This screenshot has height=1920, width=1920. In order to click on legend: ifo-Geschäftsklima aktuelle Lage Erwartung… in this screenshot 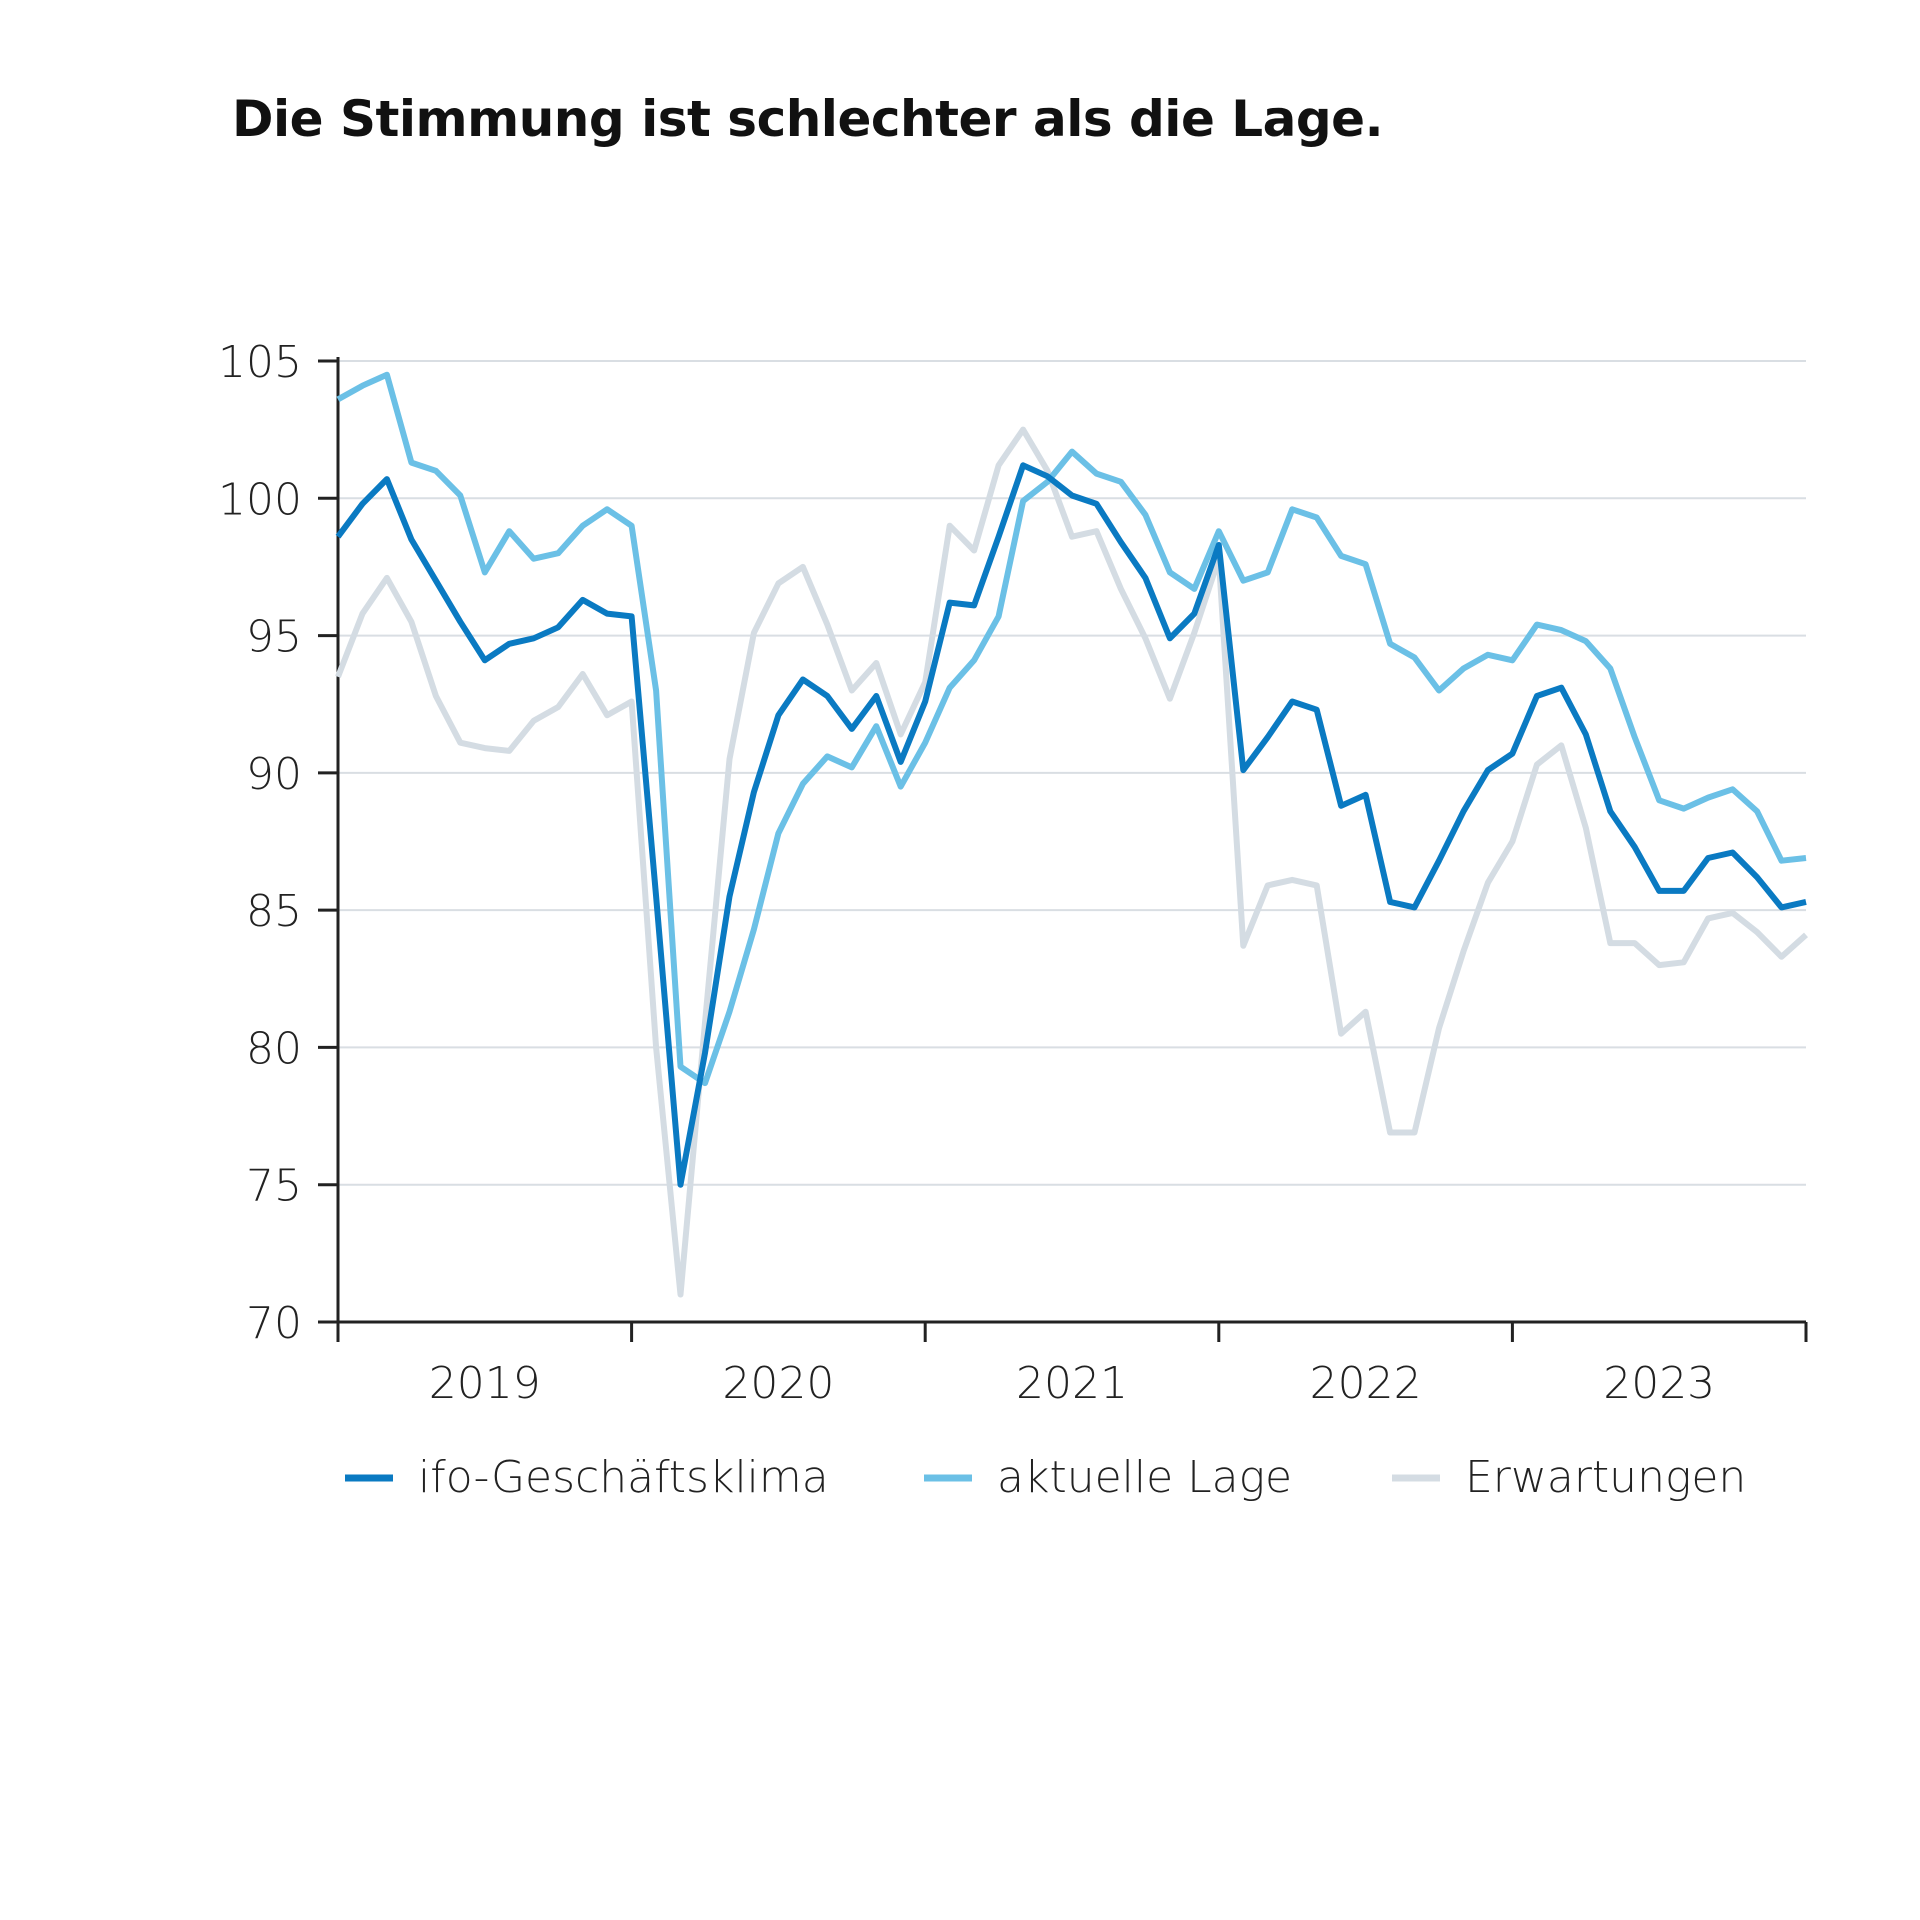, I will do `click(1045, 1477)`.